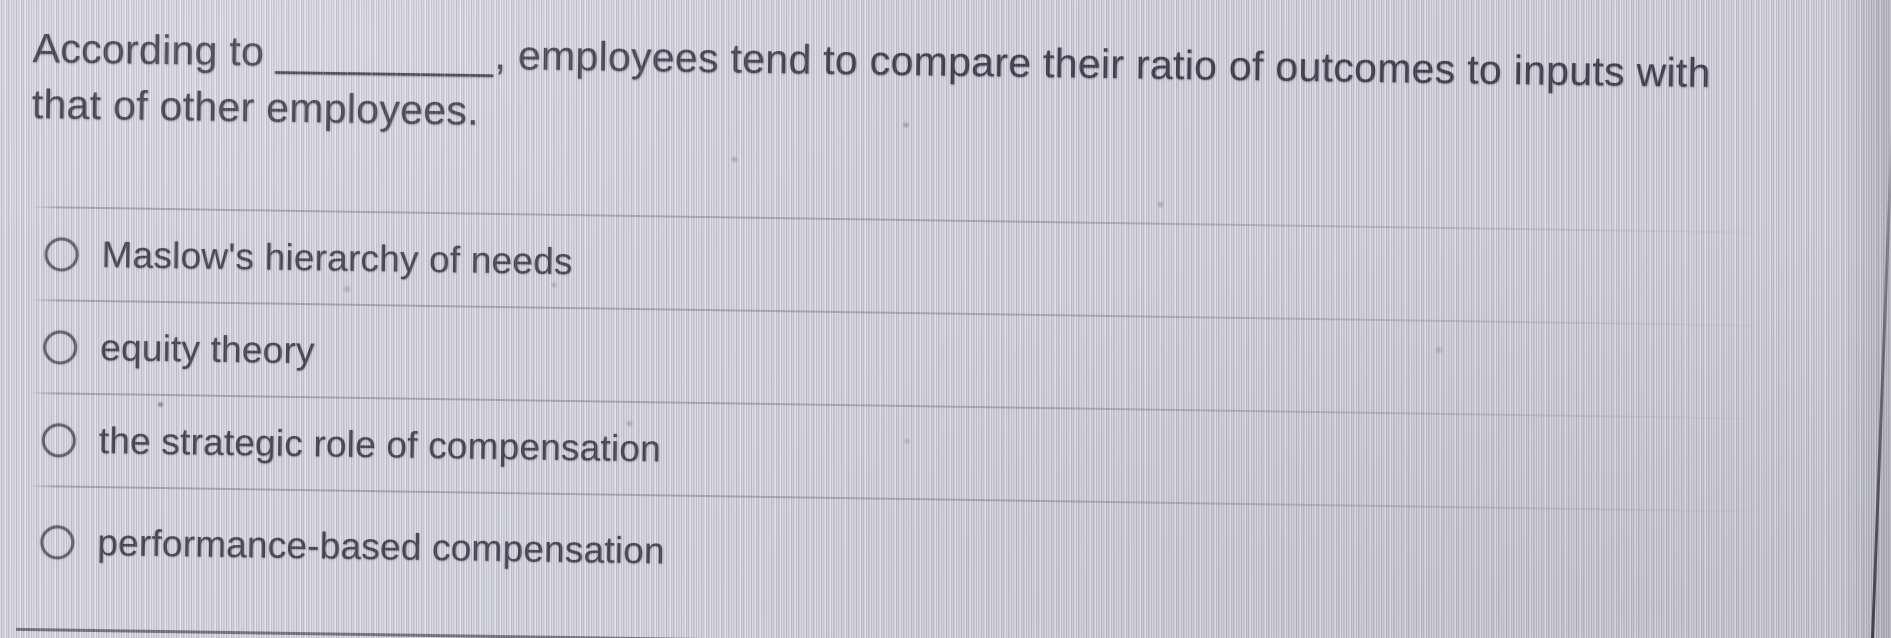  What do you see at coordinates (380, 444) in the screenshot?
I see `answer-option-label: the strategic role of compensation` at bounding box center [380, 444].